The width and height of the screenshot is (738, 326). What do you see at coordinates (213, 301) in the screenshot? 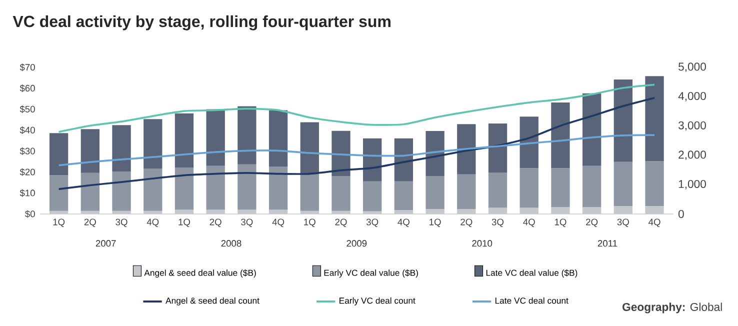
I see `legend-label: Angel & seed deal count` at bounding box center [213, 301].